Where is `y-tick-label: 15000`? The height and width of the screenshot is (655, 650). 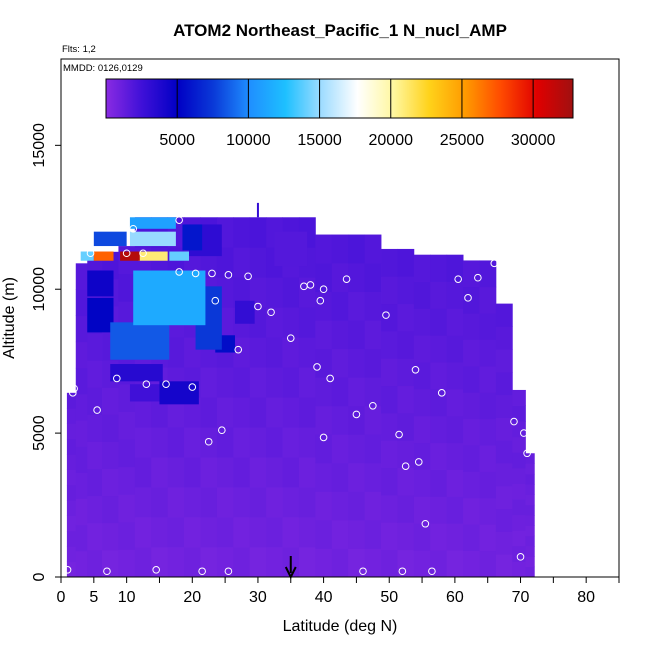 y-tick-label: 15000 is located at coordinates (39, 145).